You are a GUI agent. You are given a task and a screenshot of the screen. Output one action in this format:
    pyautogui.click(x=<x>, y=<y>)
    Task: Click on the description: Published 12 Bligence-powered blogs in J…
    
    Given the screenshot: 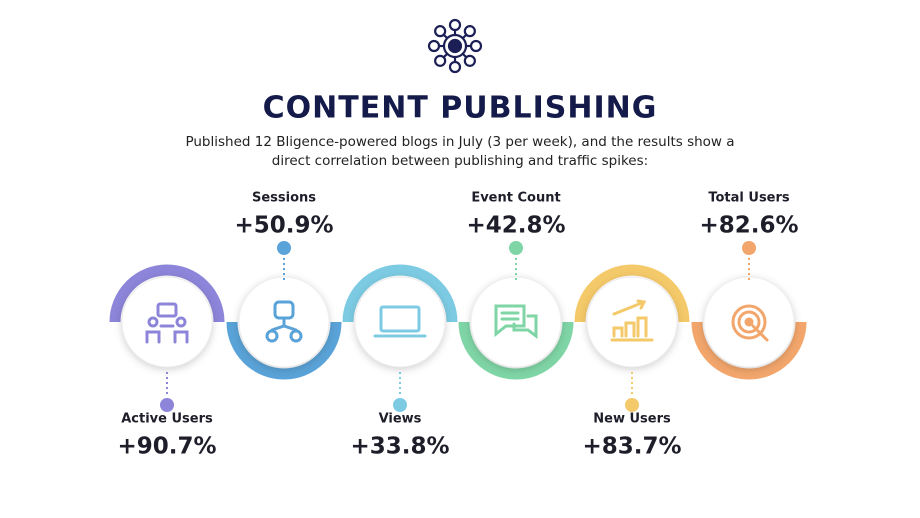 What is the action you would take?
    pyautogui.click(x=459, y=142)
    